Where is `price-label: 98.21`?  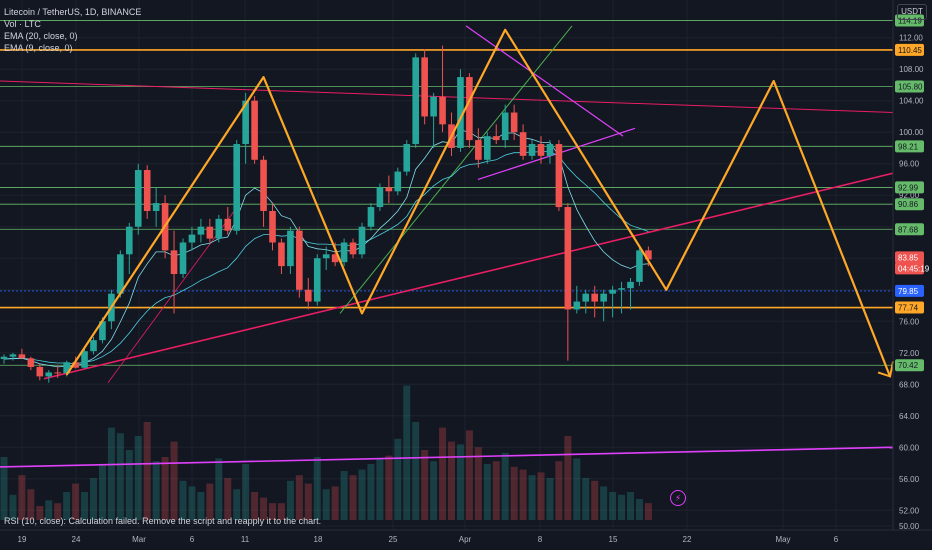
price-label: 98.21 is located at coordinates (908, 146).